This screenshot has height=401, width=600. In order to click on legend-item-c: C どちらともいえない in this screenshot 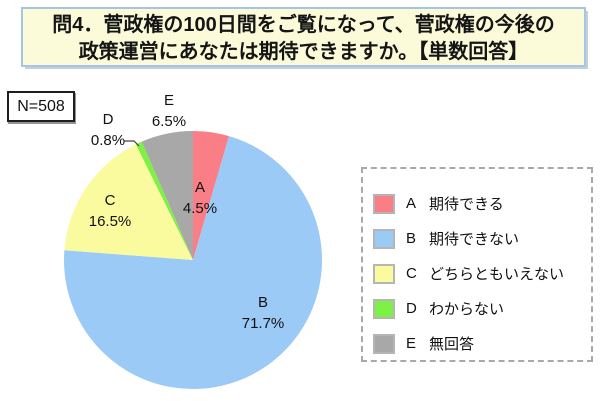, I will do `click(482, 273)`.